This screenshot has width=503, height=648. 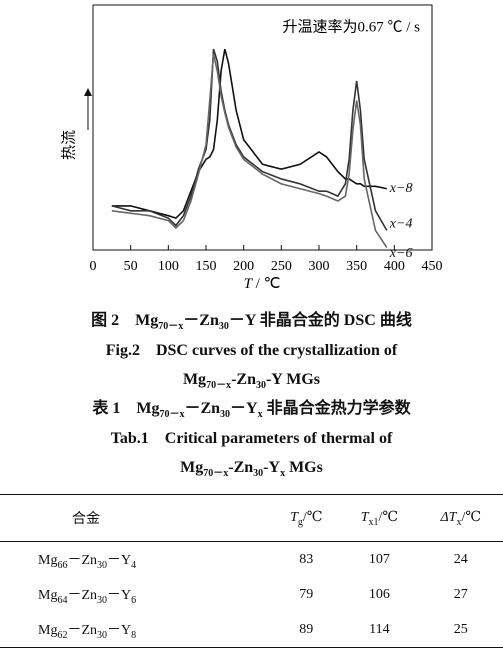 What do you see at coordinates (272, 467) in the screenshot?
I see `text-part: -Y` at bounding box center [272, 467].